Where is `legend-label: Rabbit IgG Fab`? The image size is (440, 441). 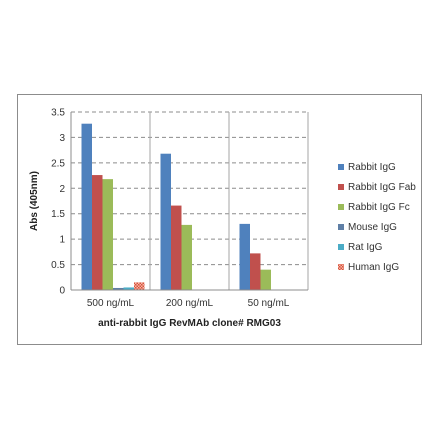
legend-label: Rabbit IgG Fab is located at coordinates (382, 187).